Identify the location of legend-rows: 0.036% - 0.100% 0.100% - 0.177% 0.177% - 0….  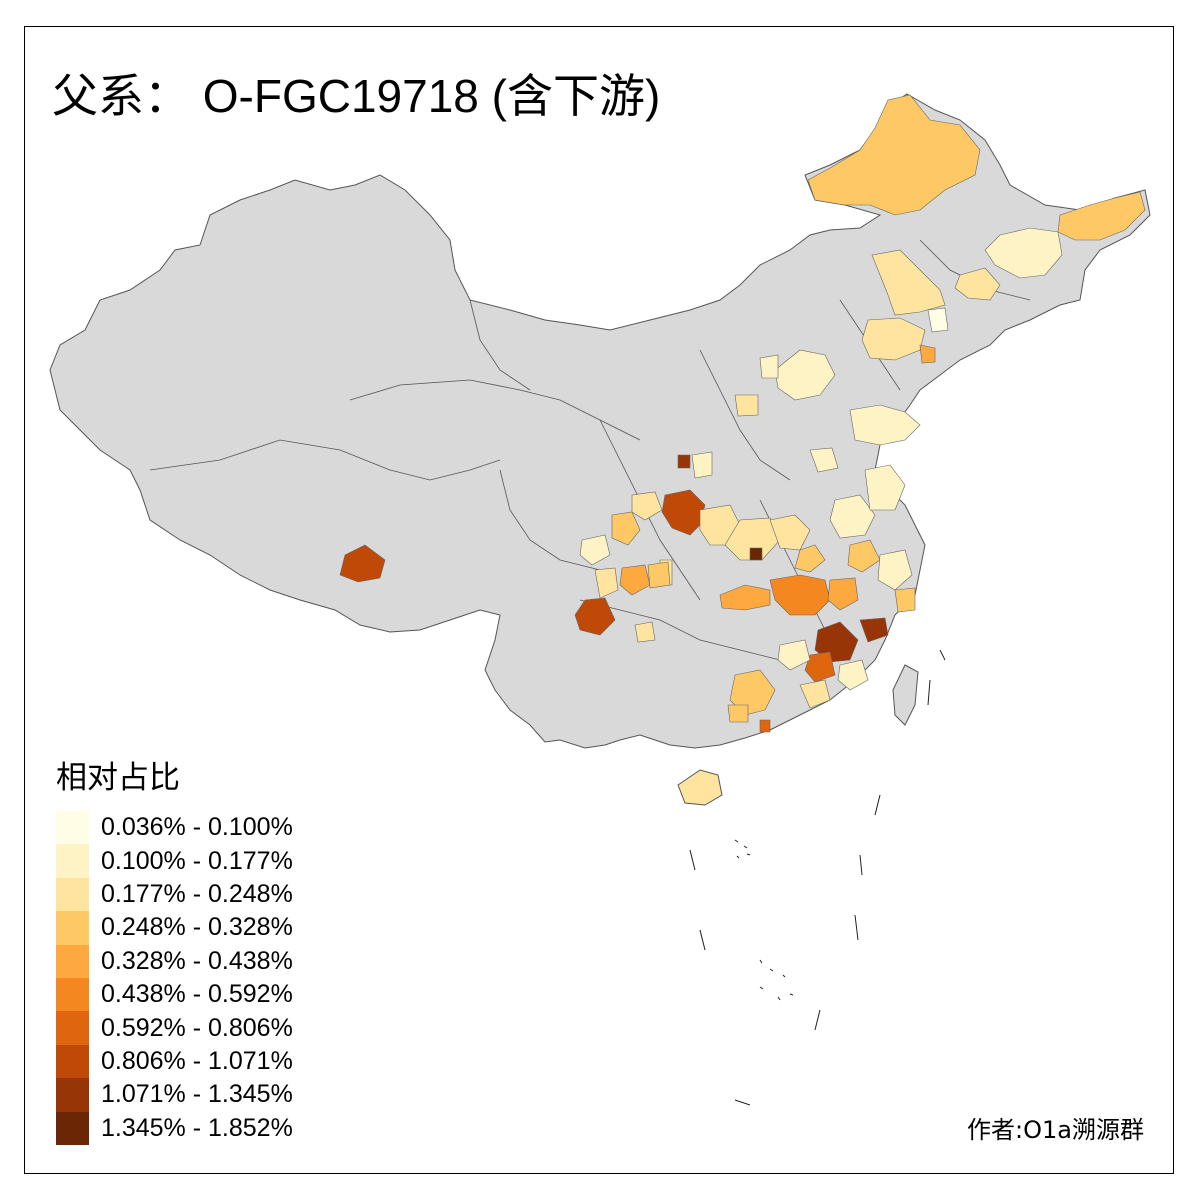
(174, 978).